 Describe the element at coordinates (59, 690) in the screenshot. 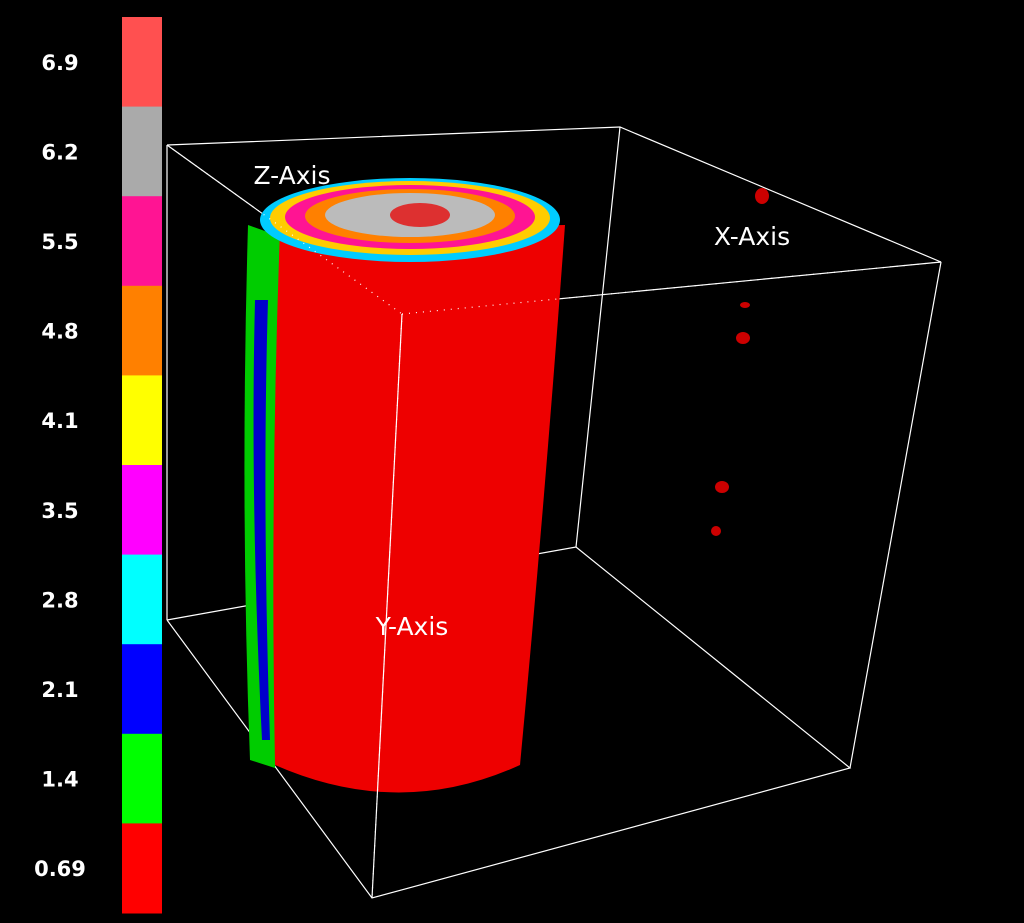

I see `color-label: 2.1` at that location.